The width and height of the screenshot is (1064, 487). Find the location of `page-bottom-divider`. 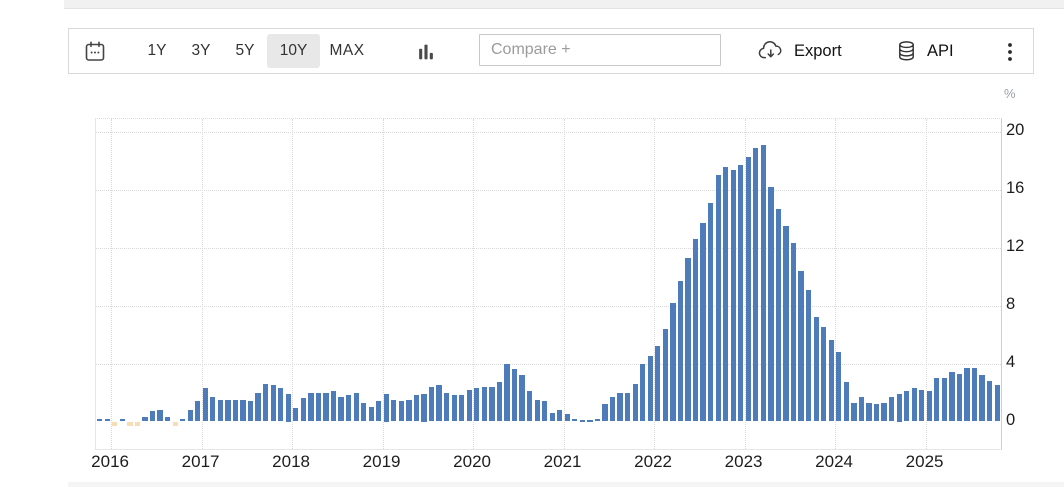

page-bottom-divider is located at coordinates (566, 484).